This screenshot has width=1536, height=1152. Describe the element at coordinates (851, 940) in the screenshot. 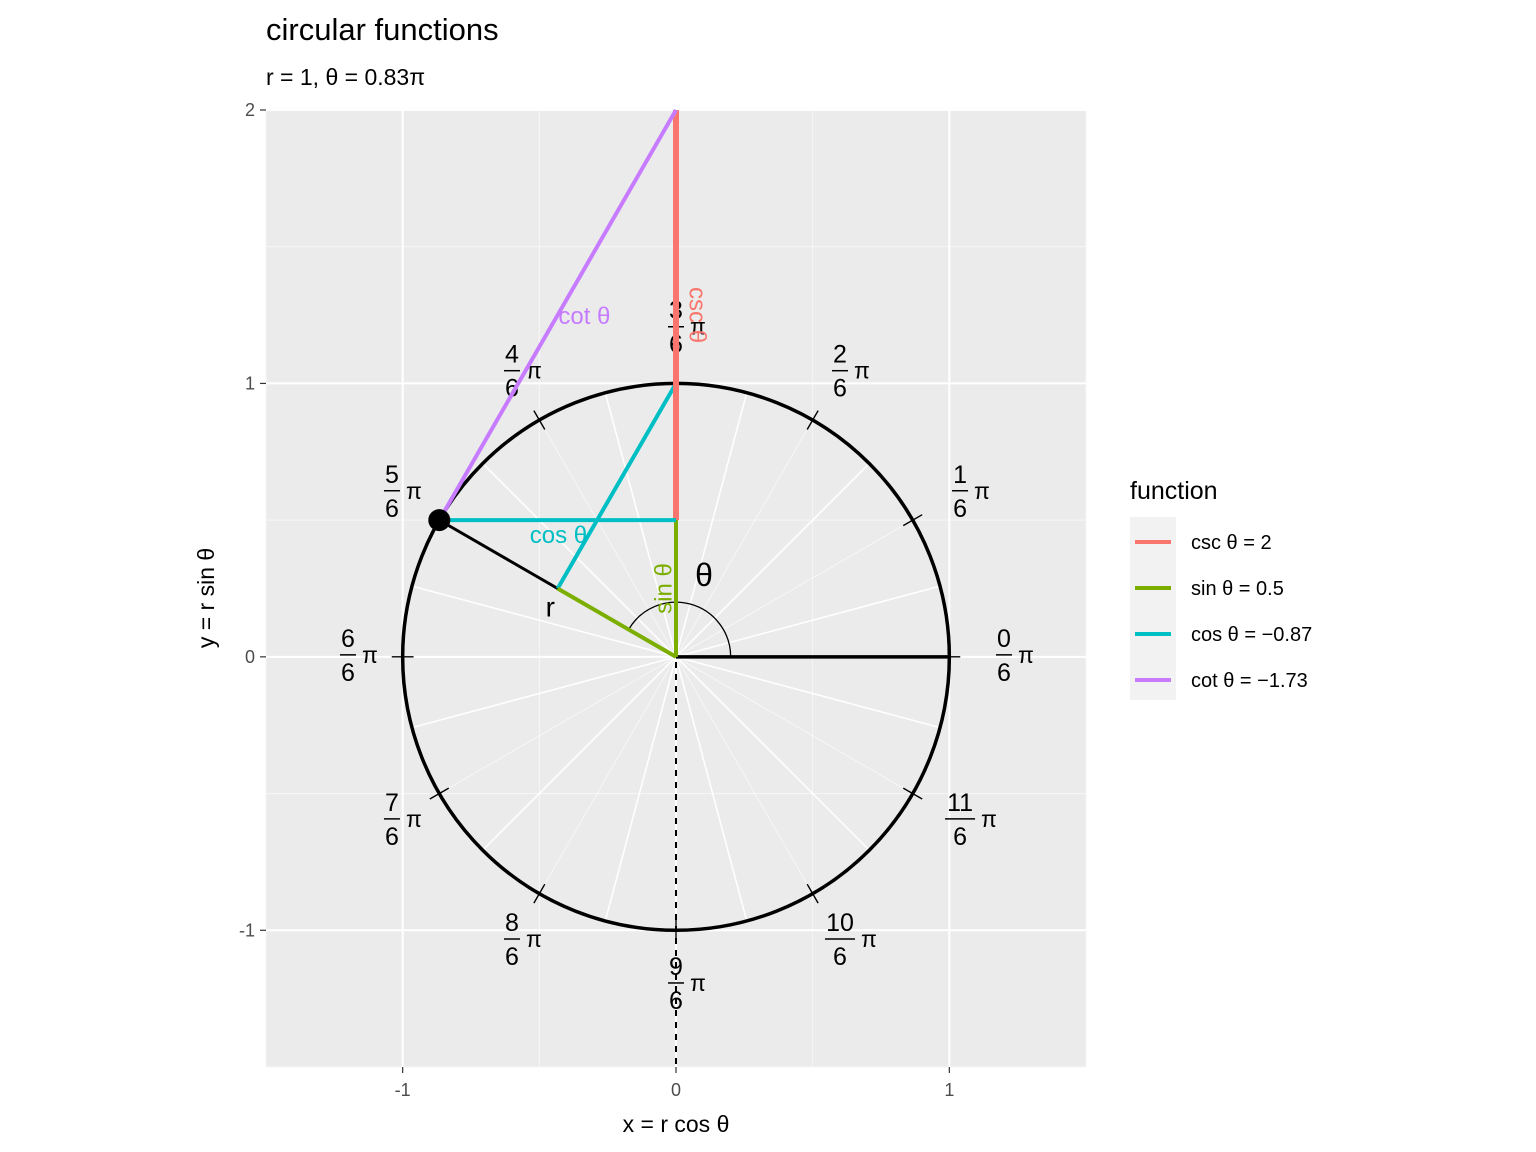

I see `angle-label-10: 10 6π` at that location.